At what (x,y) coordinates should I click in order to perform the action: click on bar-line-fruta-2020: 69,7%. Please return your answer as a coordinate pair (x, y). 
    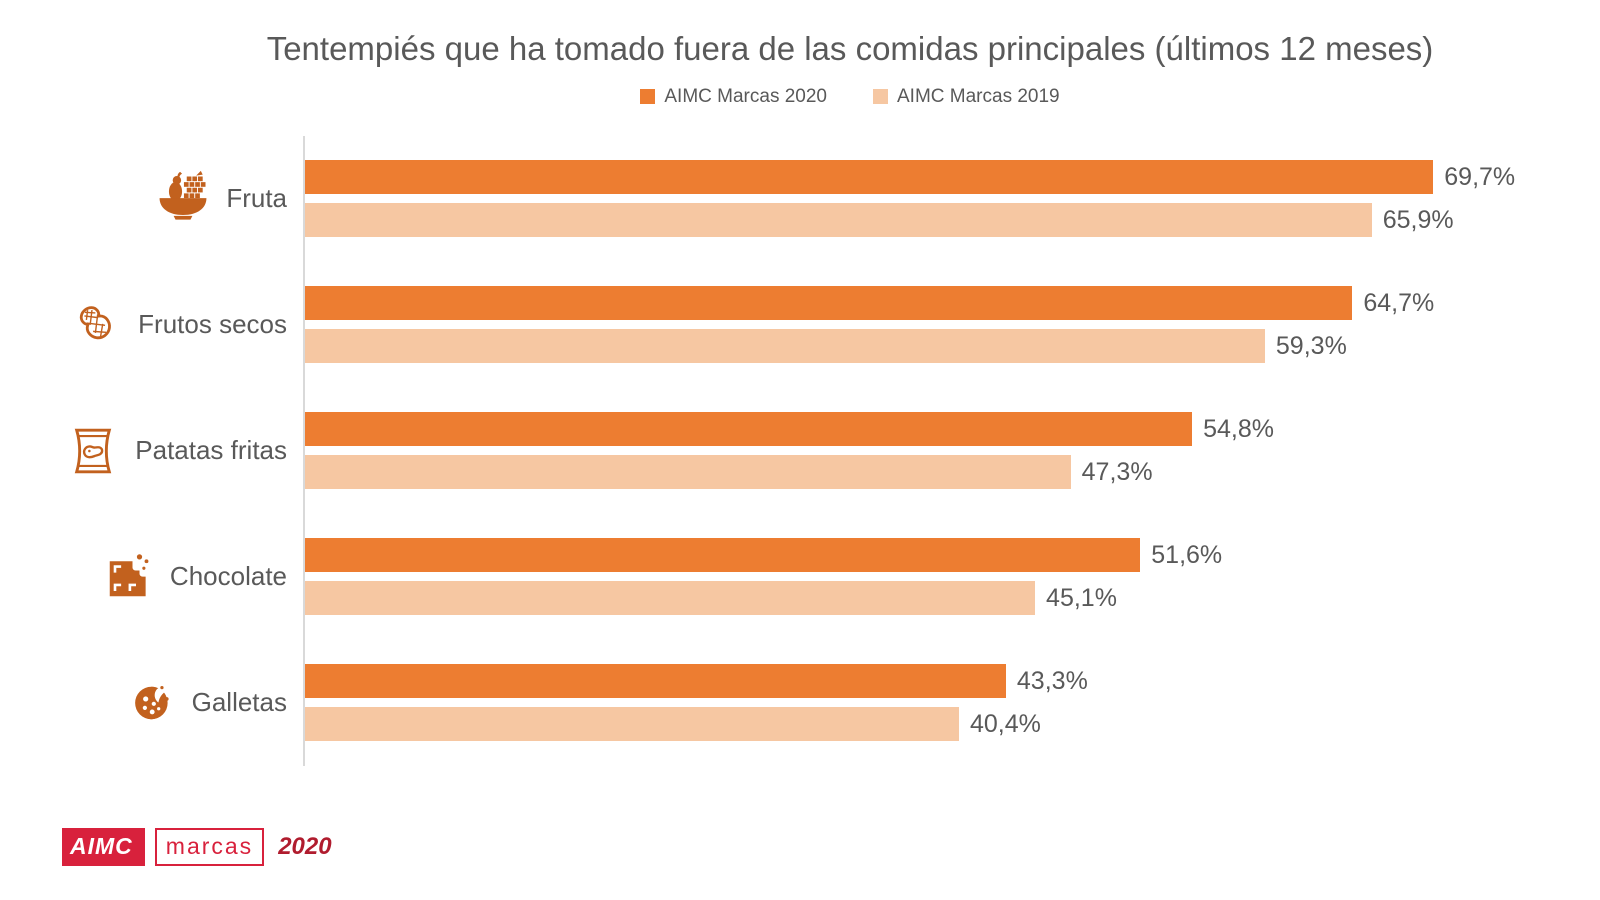
    Looking at the image, I should click on (952, 177).